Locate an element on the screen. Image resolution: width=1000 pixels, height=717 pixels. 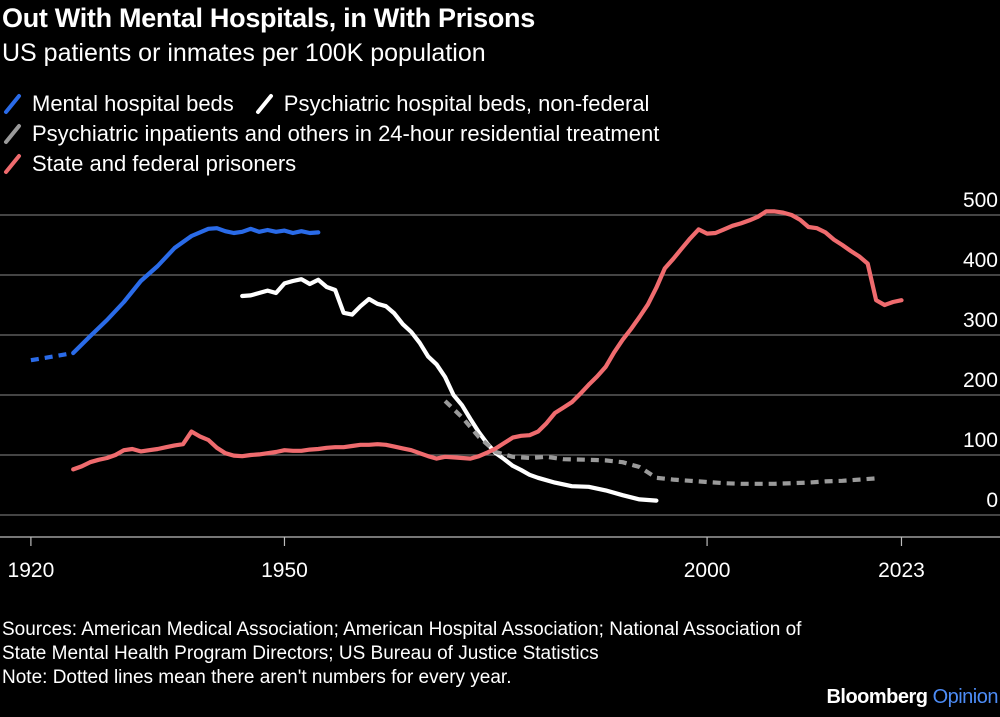
x-tick-label-1950: 1950 is located at coordinates (284, 570).